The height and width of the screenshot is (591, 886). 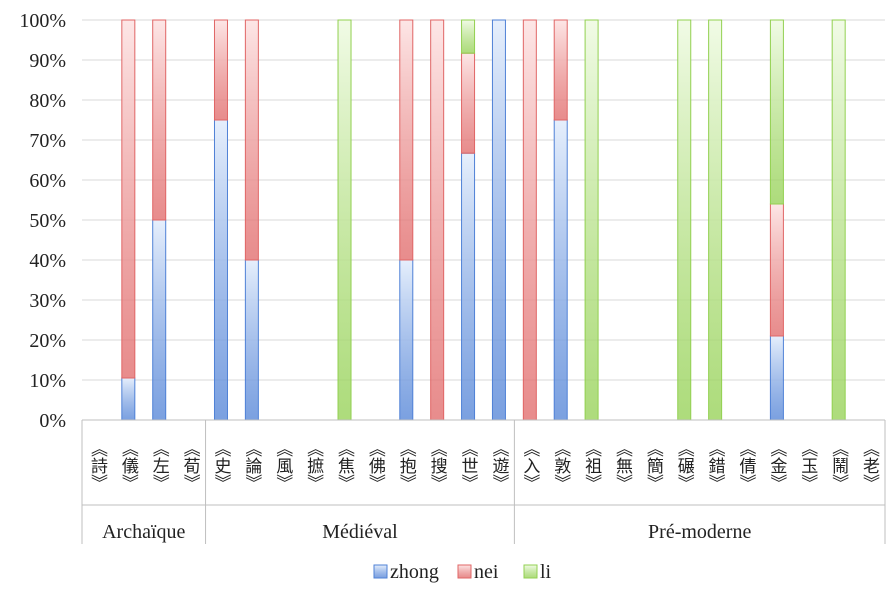 I want to click on y-tick-label: 60%, so click(x=47, y=181).